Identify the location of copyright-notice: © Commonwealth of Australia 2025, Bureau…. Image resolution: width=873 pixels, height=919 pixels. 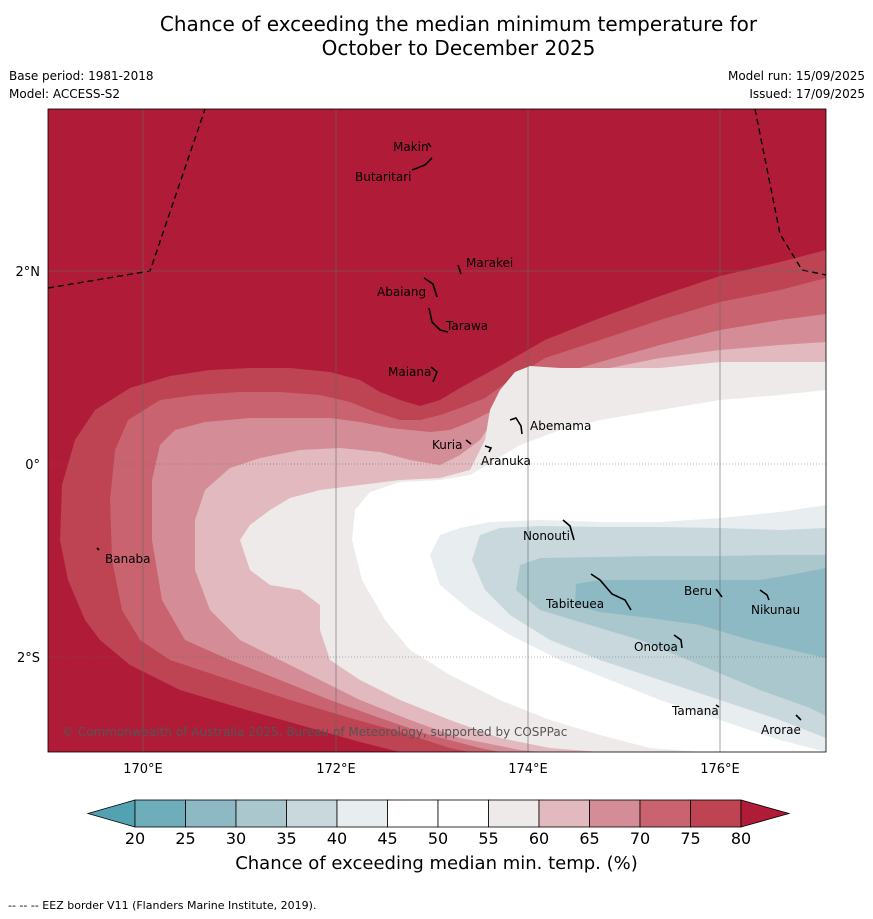
(314, 732).